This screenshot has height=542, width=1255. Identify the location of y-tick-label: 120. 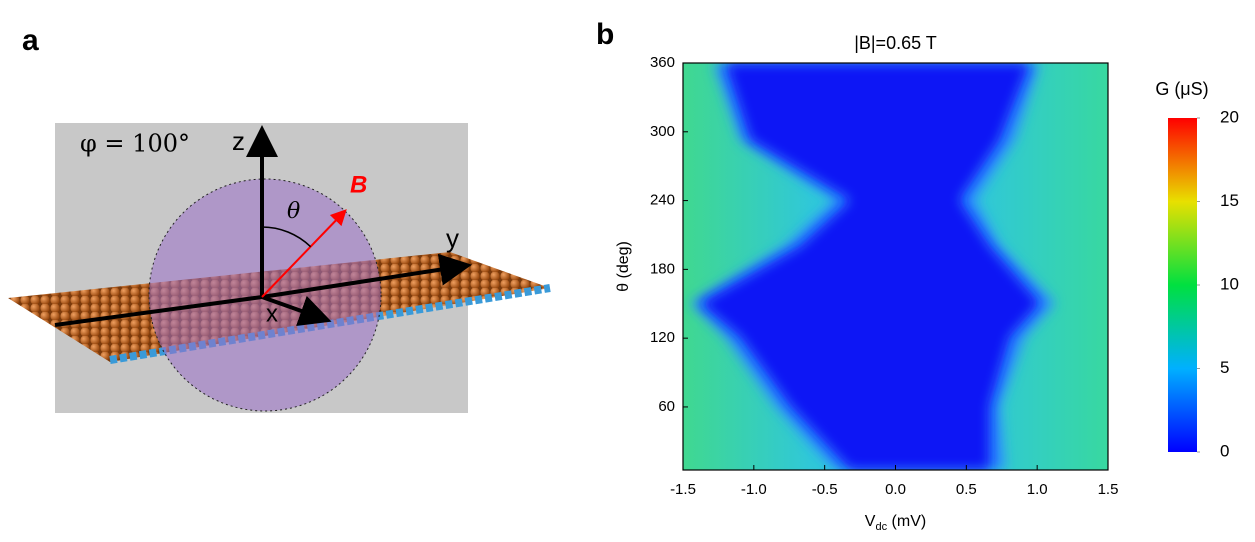
(662, 337).